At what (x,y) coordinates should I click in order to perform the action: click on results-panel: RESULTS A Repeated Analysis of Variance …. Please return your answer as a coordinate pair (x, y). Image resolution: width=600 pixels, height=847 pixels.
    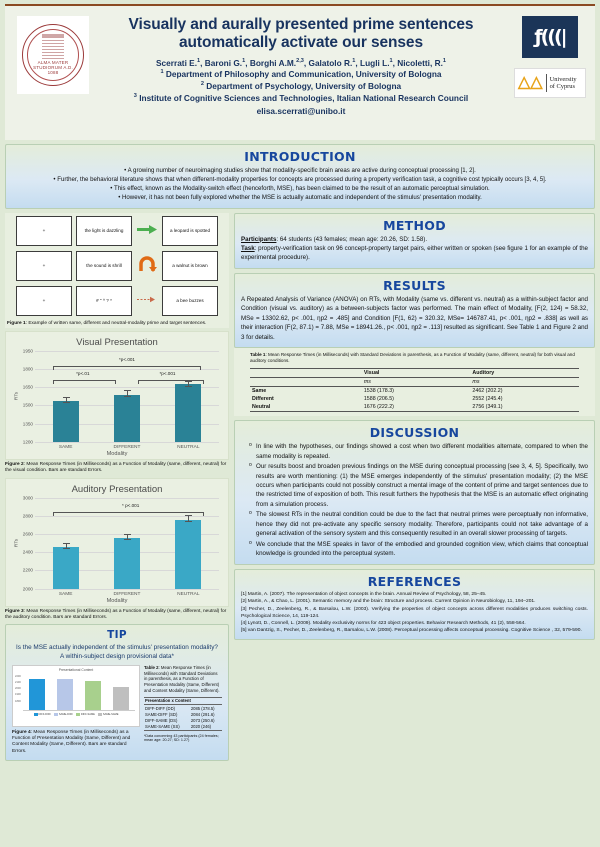
    Looking at the image, I should click on (414, 310).